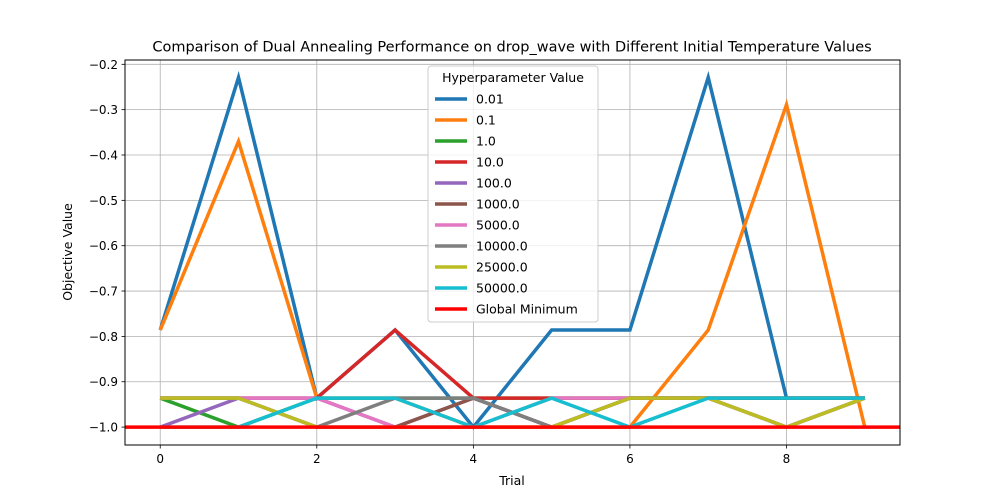  I want to click on legend-entry: 0.01, so click(490, 99).